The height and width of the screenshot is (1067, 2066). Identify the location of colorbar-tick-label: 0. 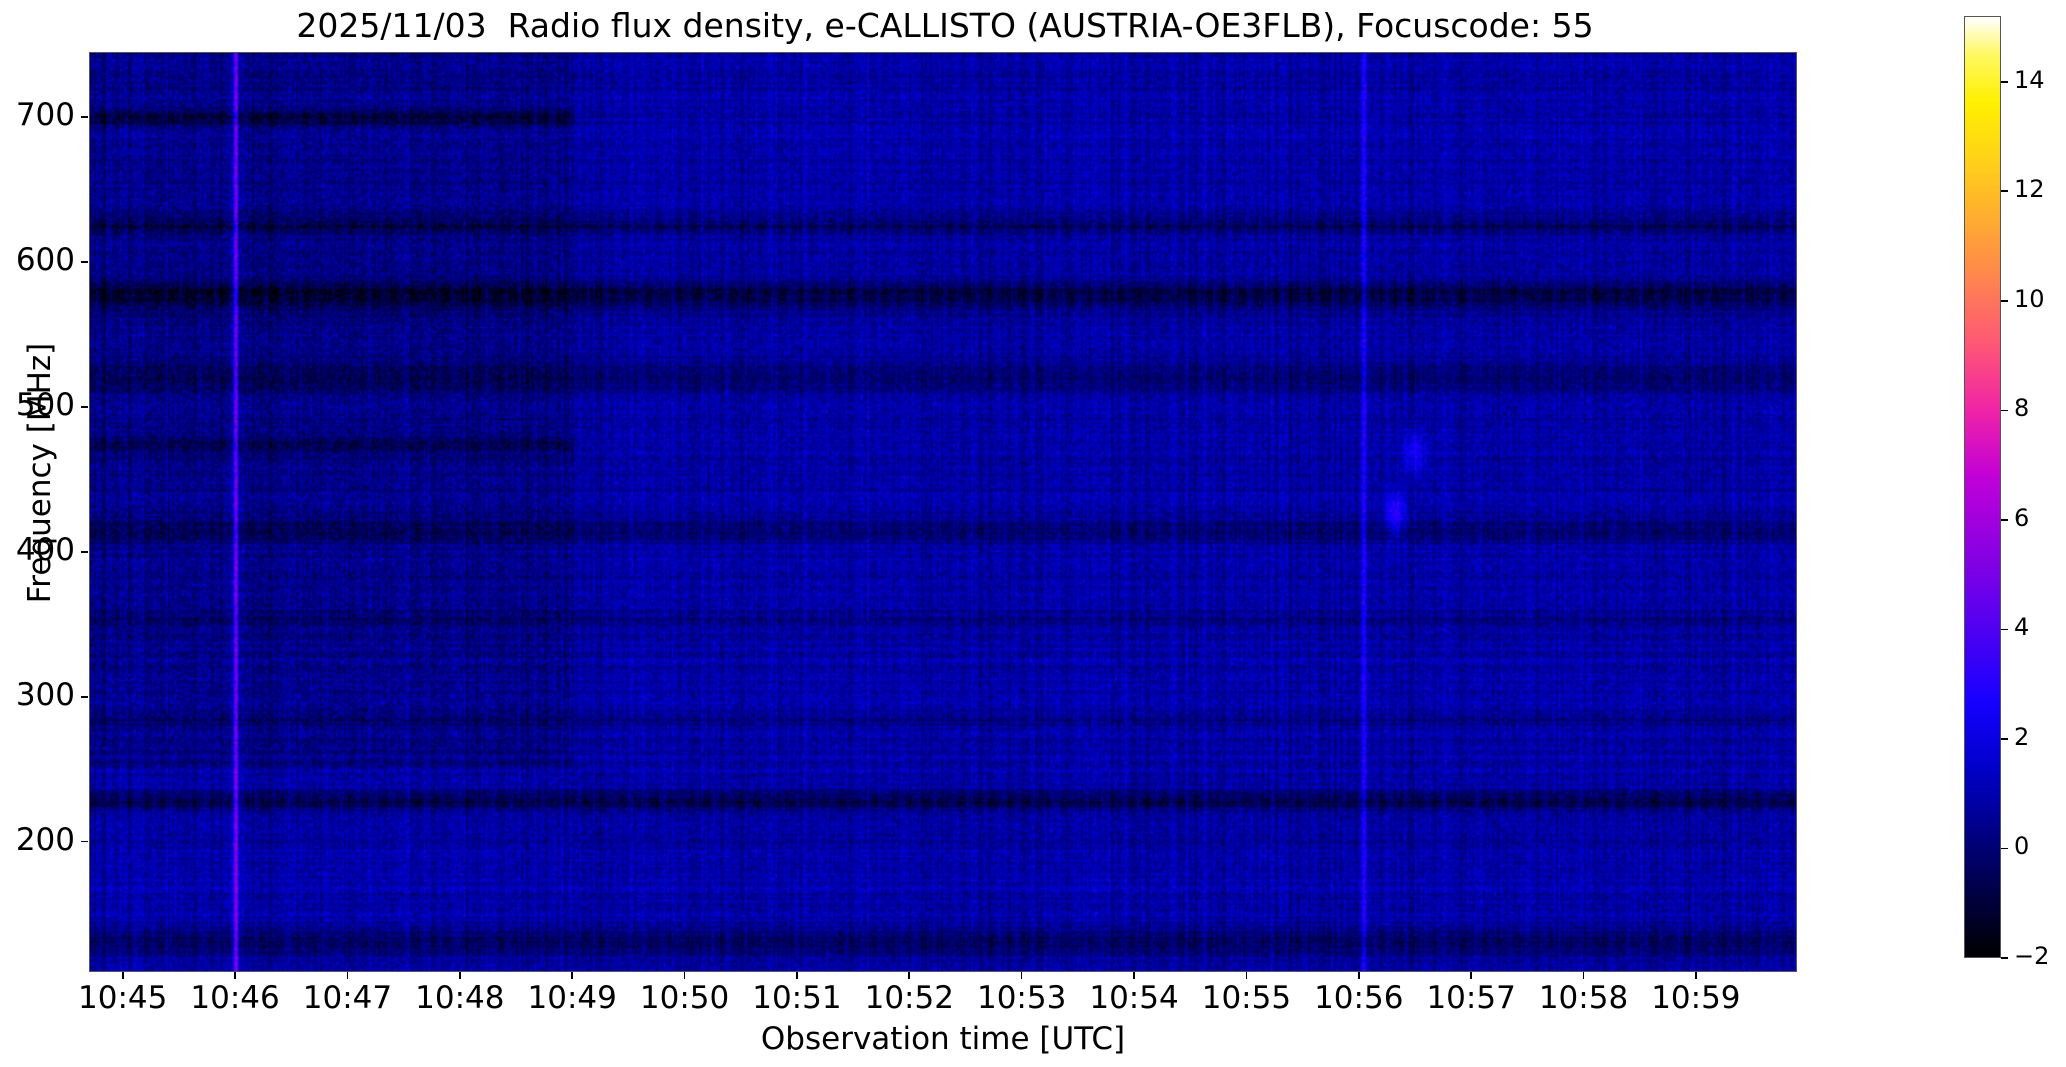
(2022, 846).